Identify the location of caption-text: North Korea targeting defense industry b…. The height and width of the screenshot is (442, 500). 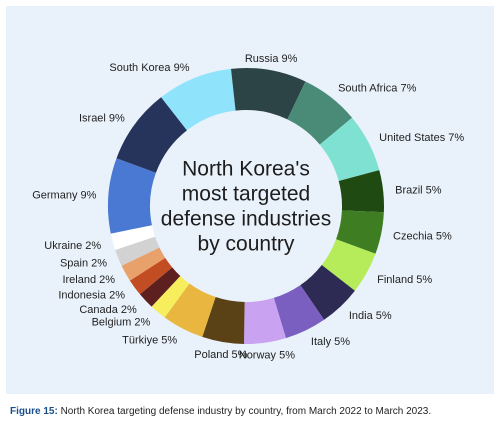
(246, 411).